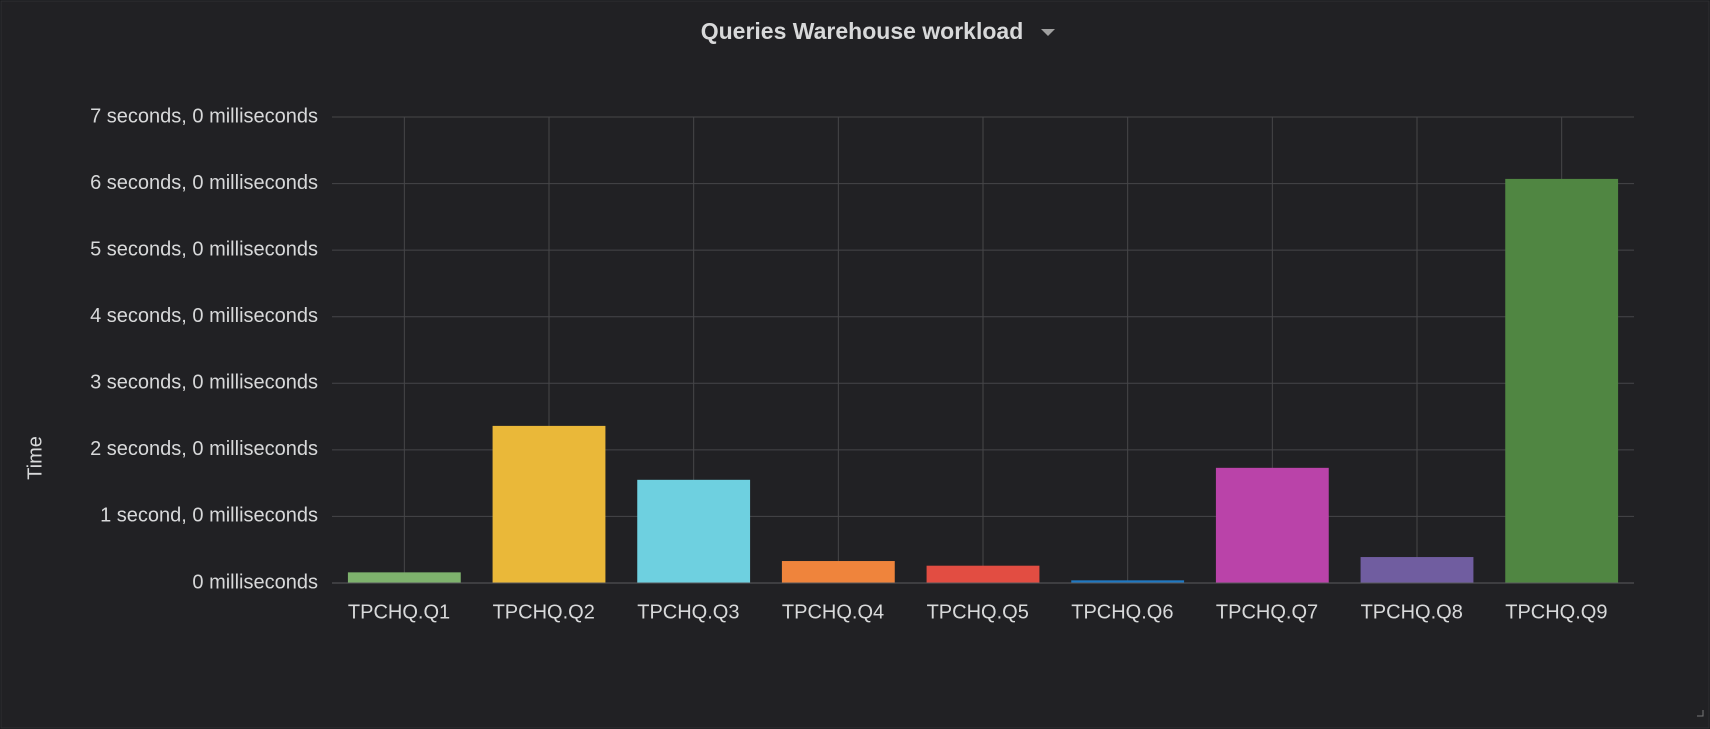 This screenshot has width=1710, height=729. I want to click on y-tick-label: 6 seconds, 0 milliseconds, so click(204, 183).